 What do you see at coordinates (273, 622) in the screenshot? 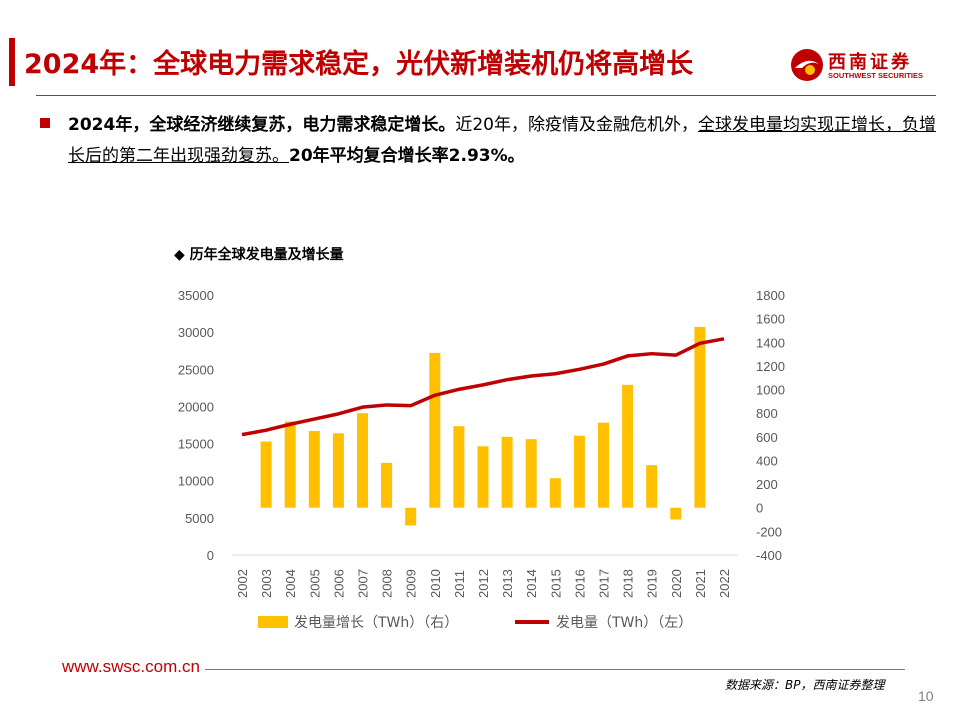
I see `legend-bar-swatch` at bounding box center [273, 622].